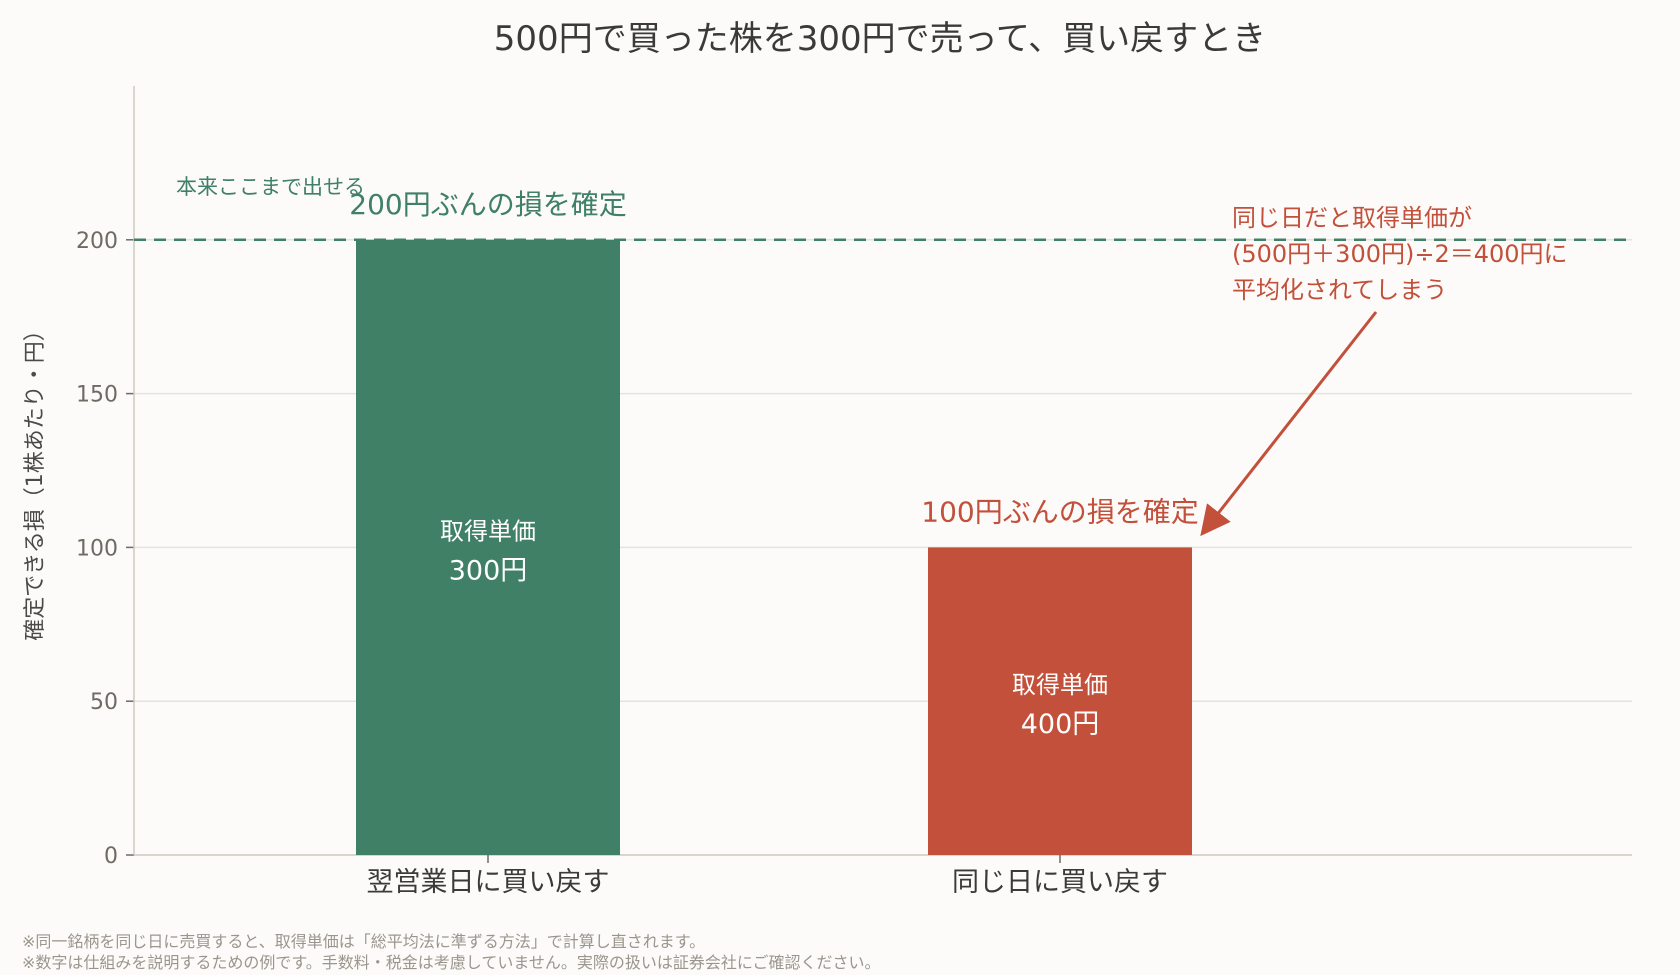 The image size is (1680, 975). Describe the element at coordinates (1060, 724) in the screenshot. I see `bar-inner-value: 400円` at that location.